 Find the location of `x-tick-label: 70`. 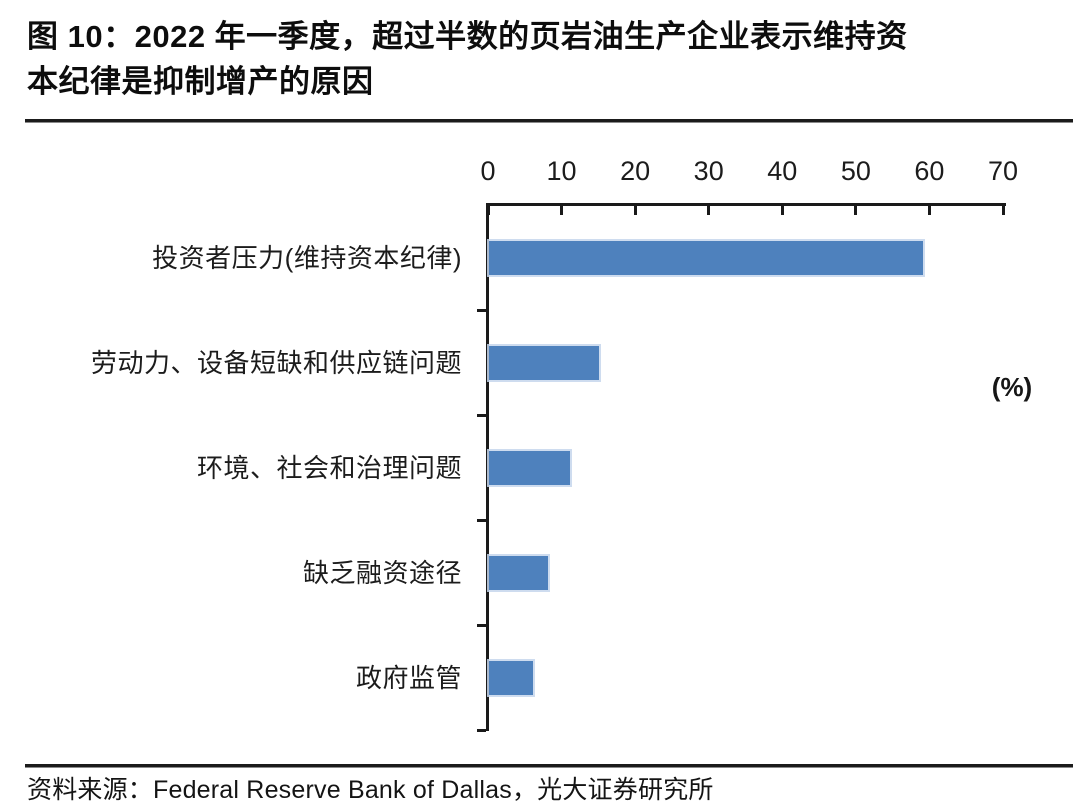

x-tick-label: 70 is located at coordinates (1003, 171).